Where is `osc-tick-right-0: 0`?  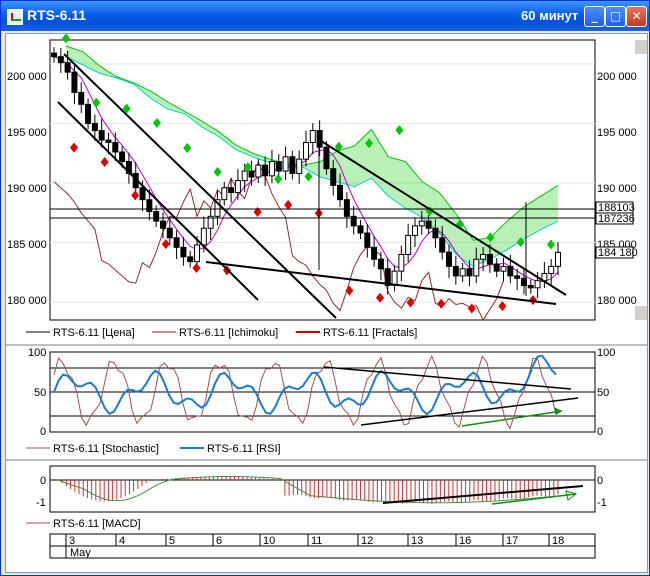
osc-tick-right-0: 0 is located at coordinates (600, 432).